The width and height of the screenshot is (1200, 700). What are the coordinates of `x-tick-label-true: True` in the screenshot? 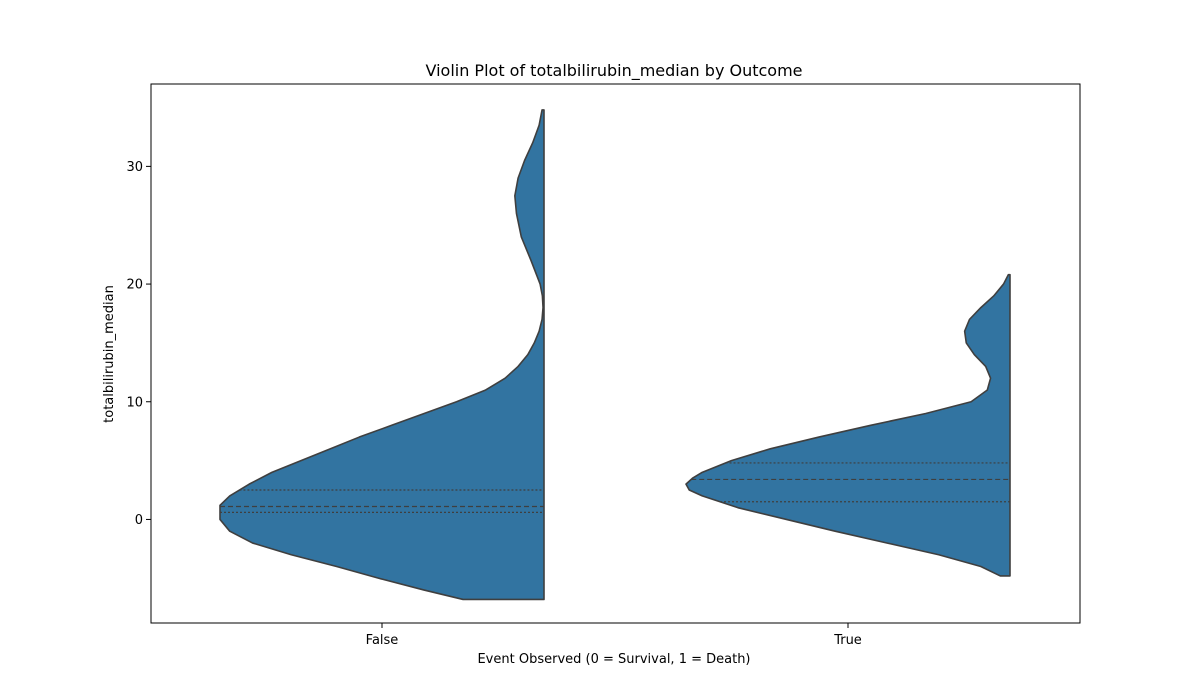 It's located at (847, 640).